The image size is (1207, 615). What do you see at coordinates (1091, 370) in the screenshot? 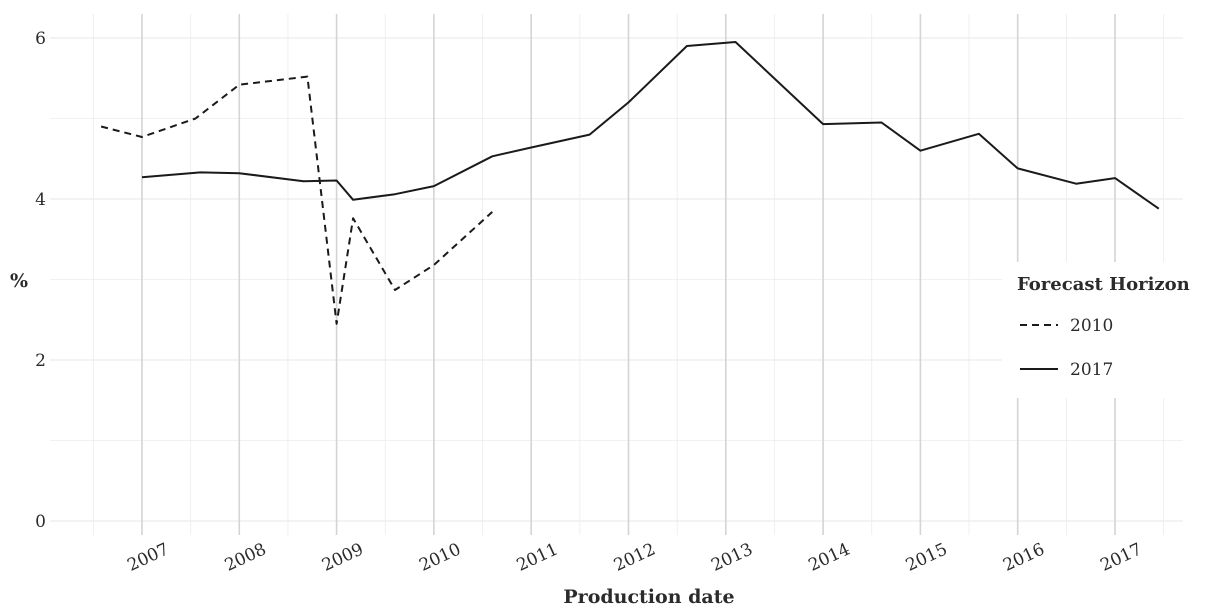
I see `legend-label-2017: 2017` at bounding box center [1091, 370].